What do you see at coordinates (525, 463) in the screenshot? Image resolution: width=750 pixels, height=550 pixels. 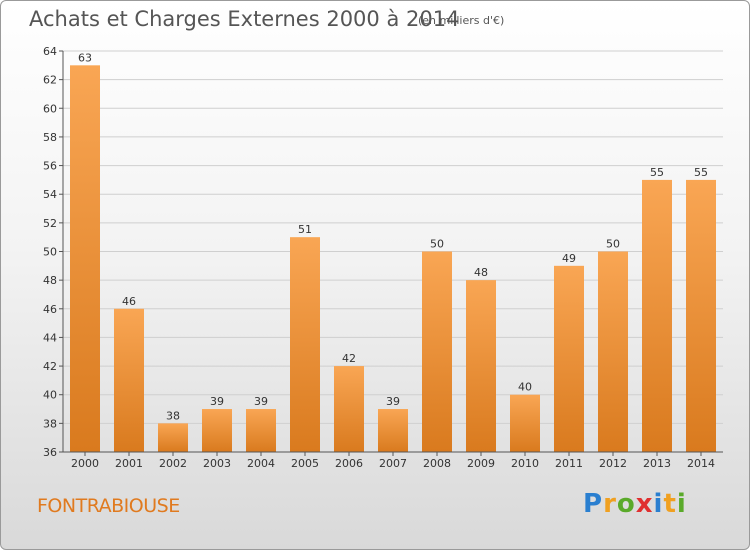 I see `x-tick-label: 2010` at bounding box center [525, 463].